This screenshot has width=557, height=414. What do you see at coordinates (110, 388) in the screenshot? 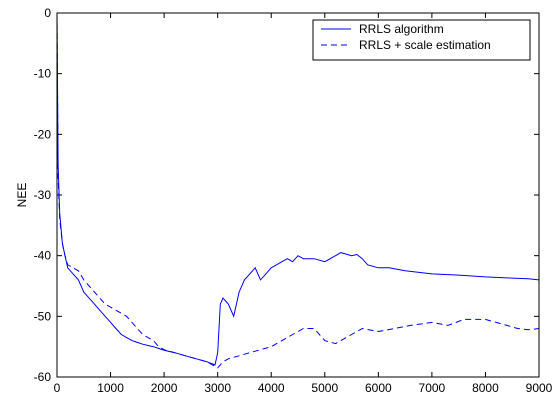
I see `x-tick-label: 1000` at bounding box center [110, 388].